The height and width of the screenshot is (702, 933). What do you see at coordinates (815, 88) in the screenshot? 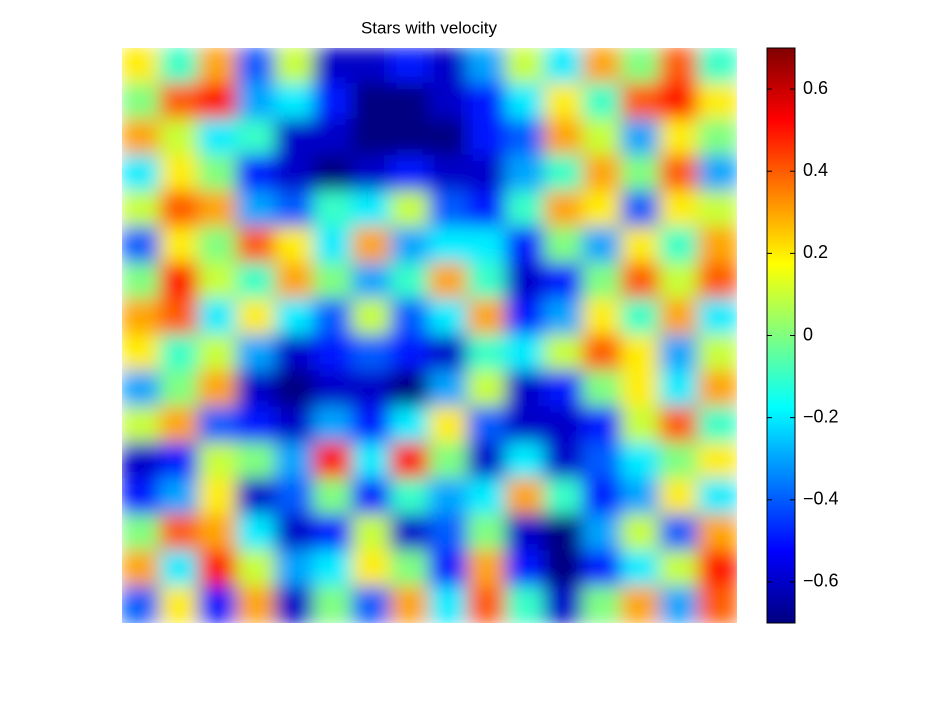
I see `colorbar-tick-label: 0.6` at bounding box center [815, 88].